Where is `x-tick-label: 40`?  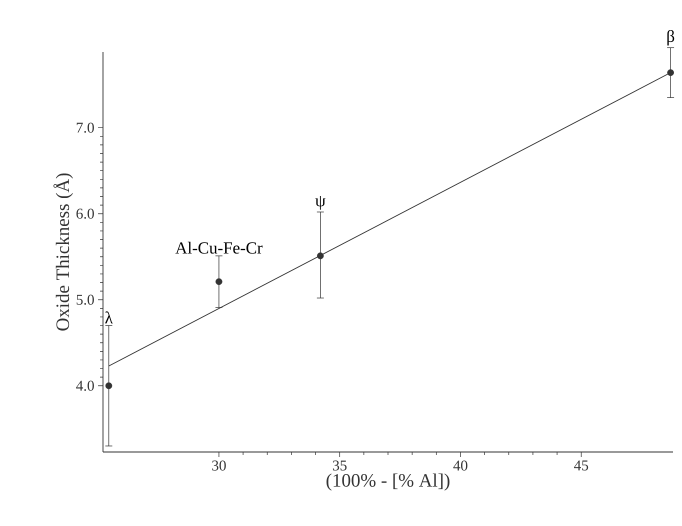
x-tick-label: 40 is located at coordinates (460, 465).